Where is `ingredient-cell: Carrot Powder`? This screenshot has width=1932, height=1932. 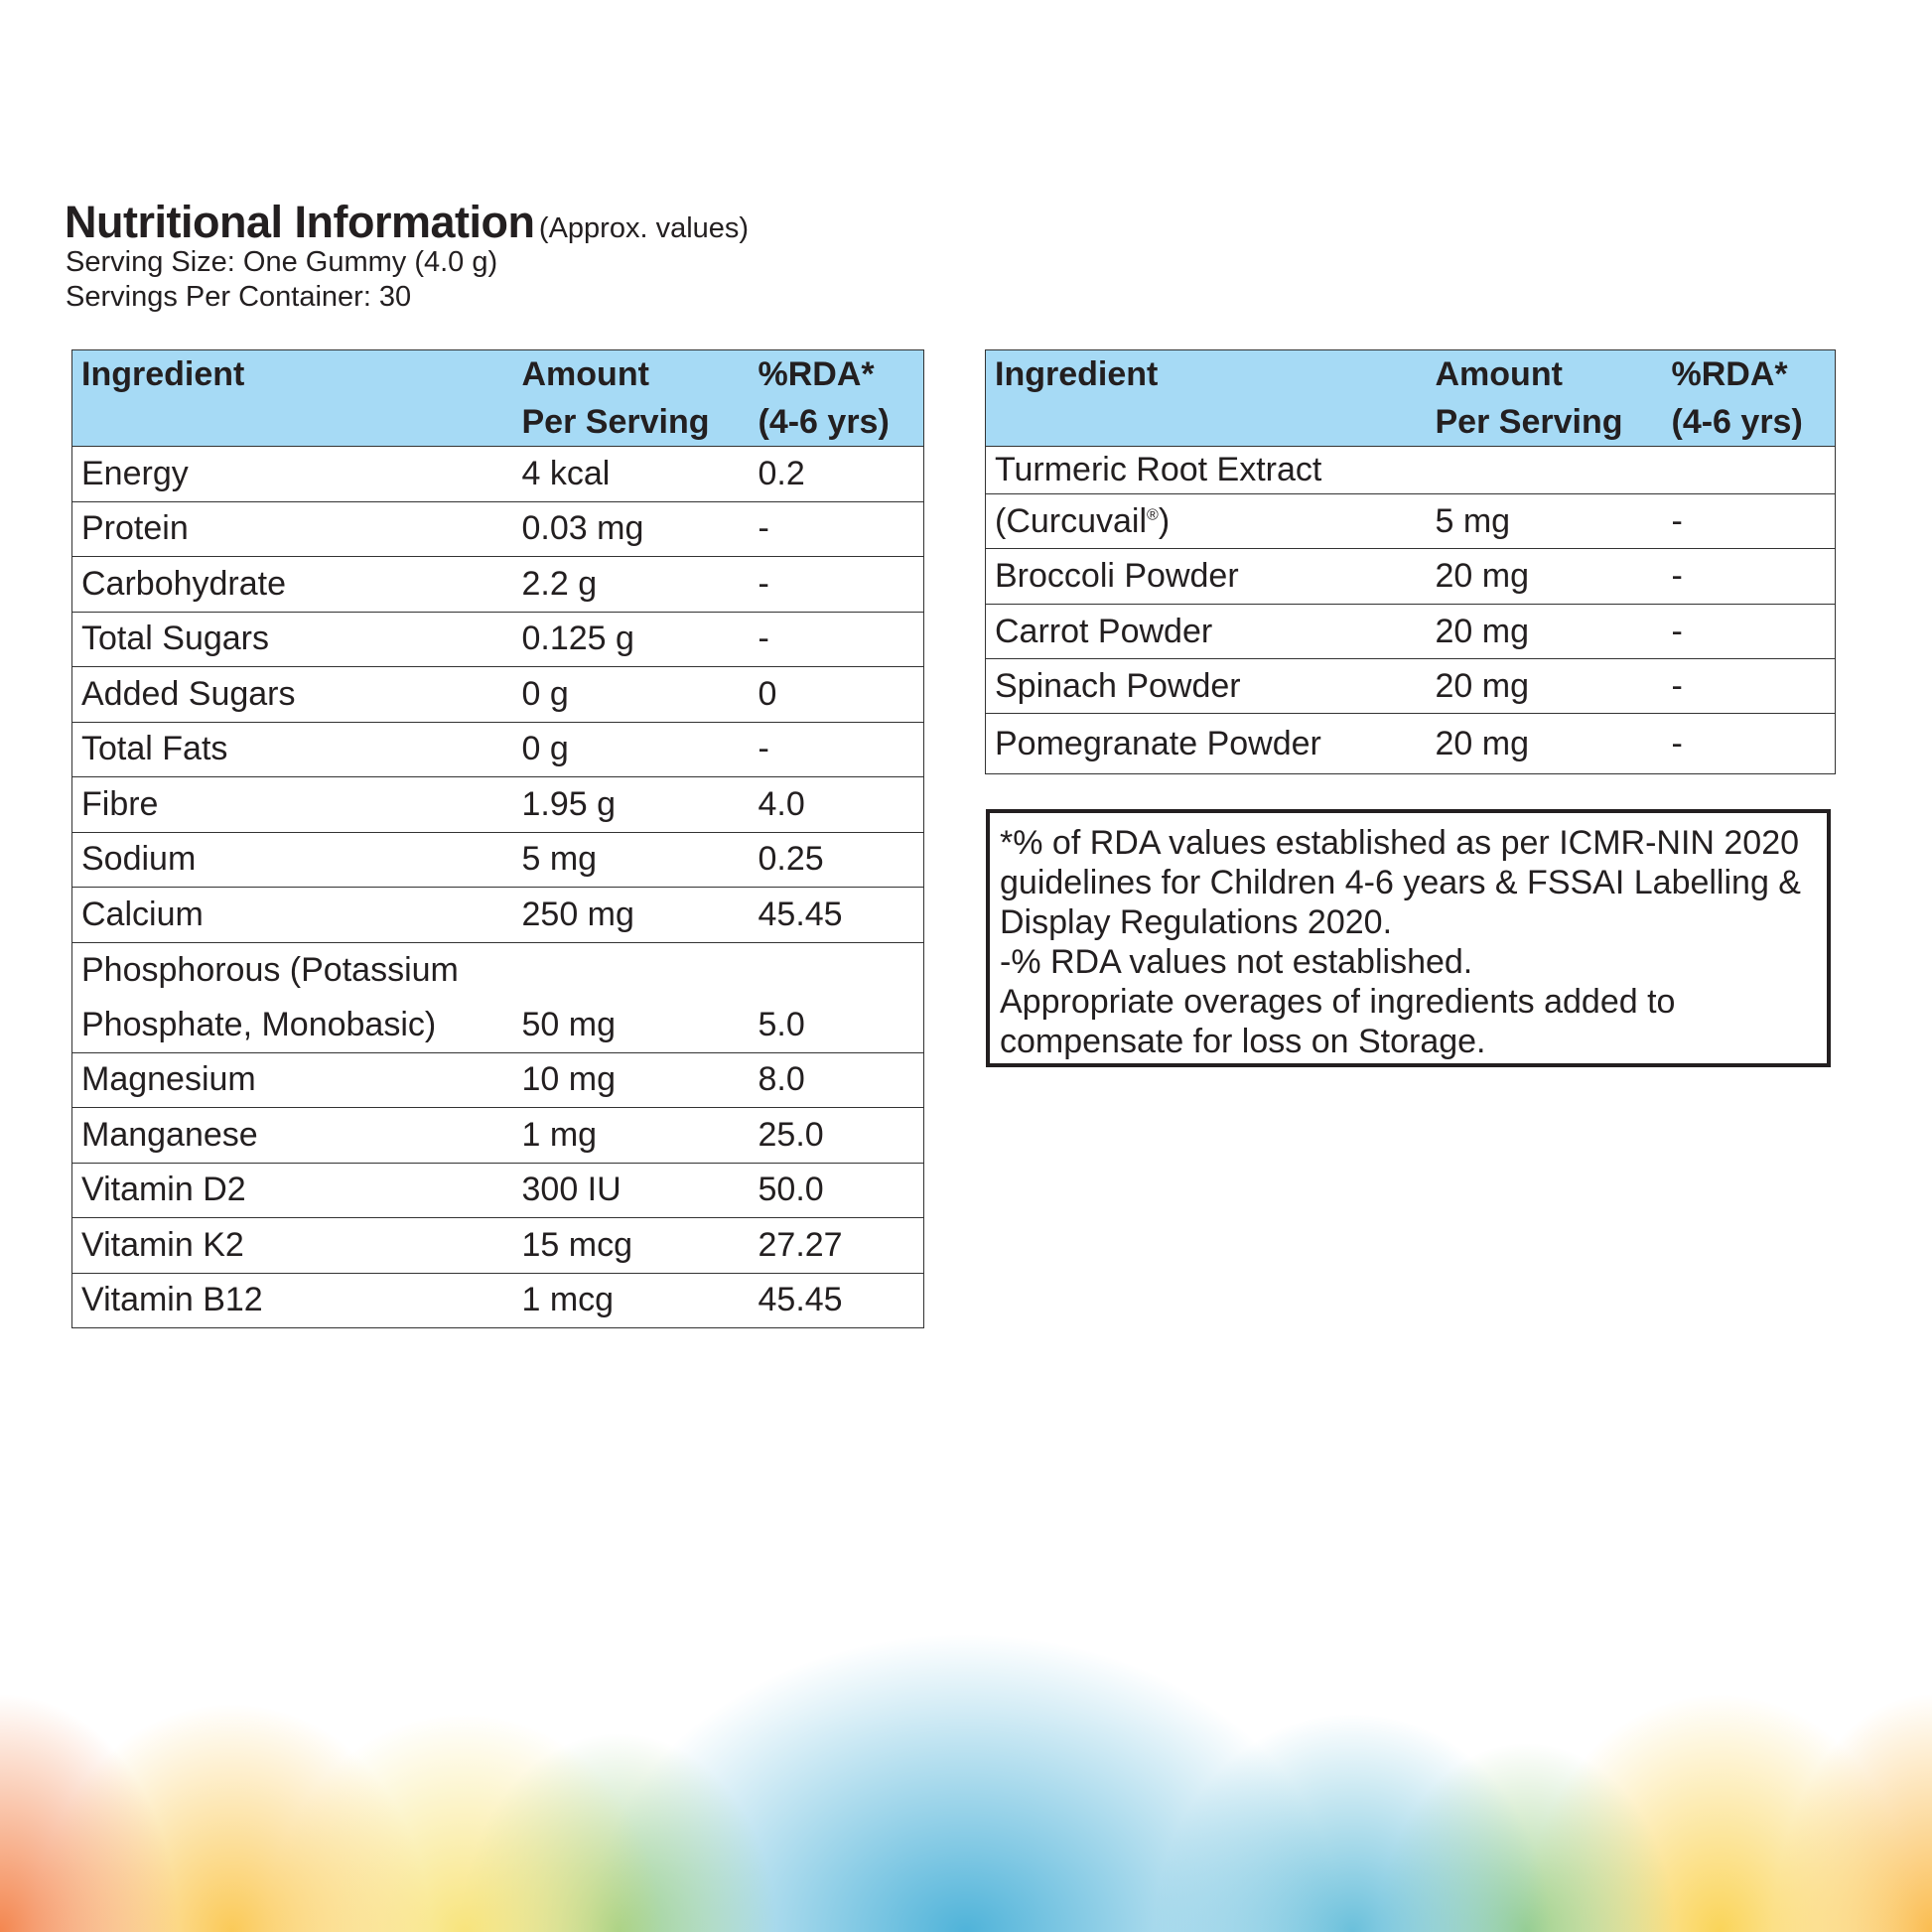 ingredient-cell: Carrot Powder is located at coordinates (1206, 631).